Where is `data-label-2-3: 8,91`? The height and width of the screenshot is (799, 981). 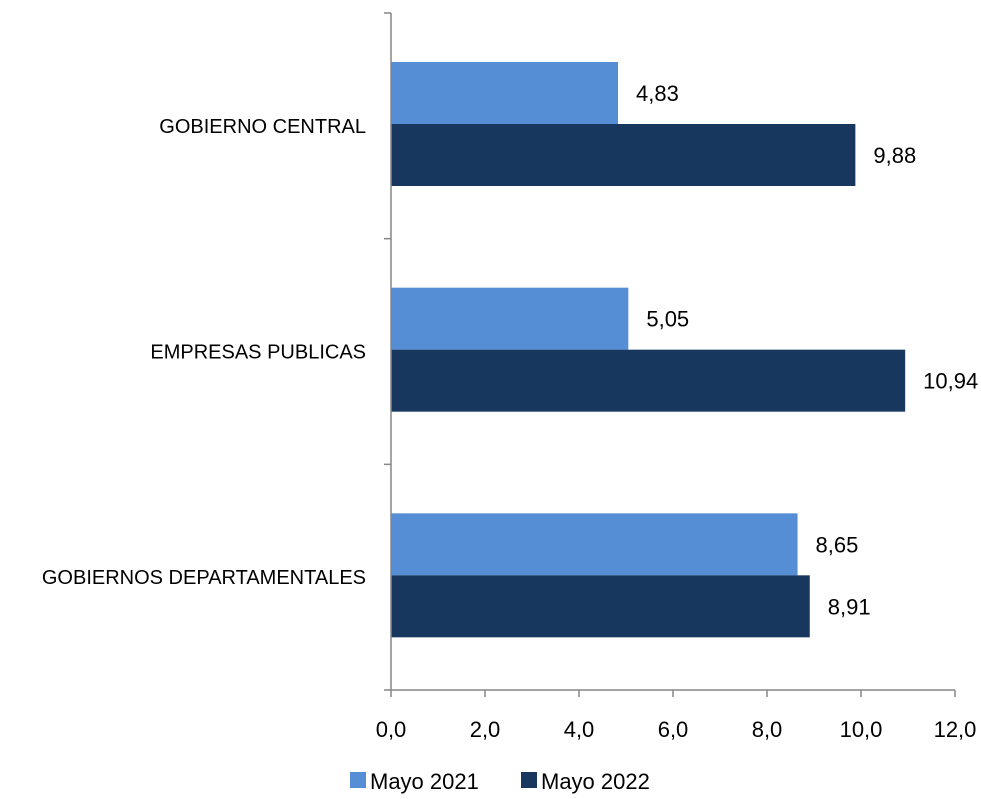
data-label-2-3: 8,91 is located at coordinates (849, 606).